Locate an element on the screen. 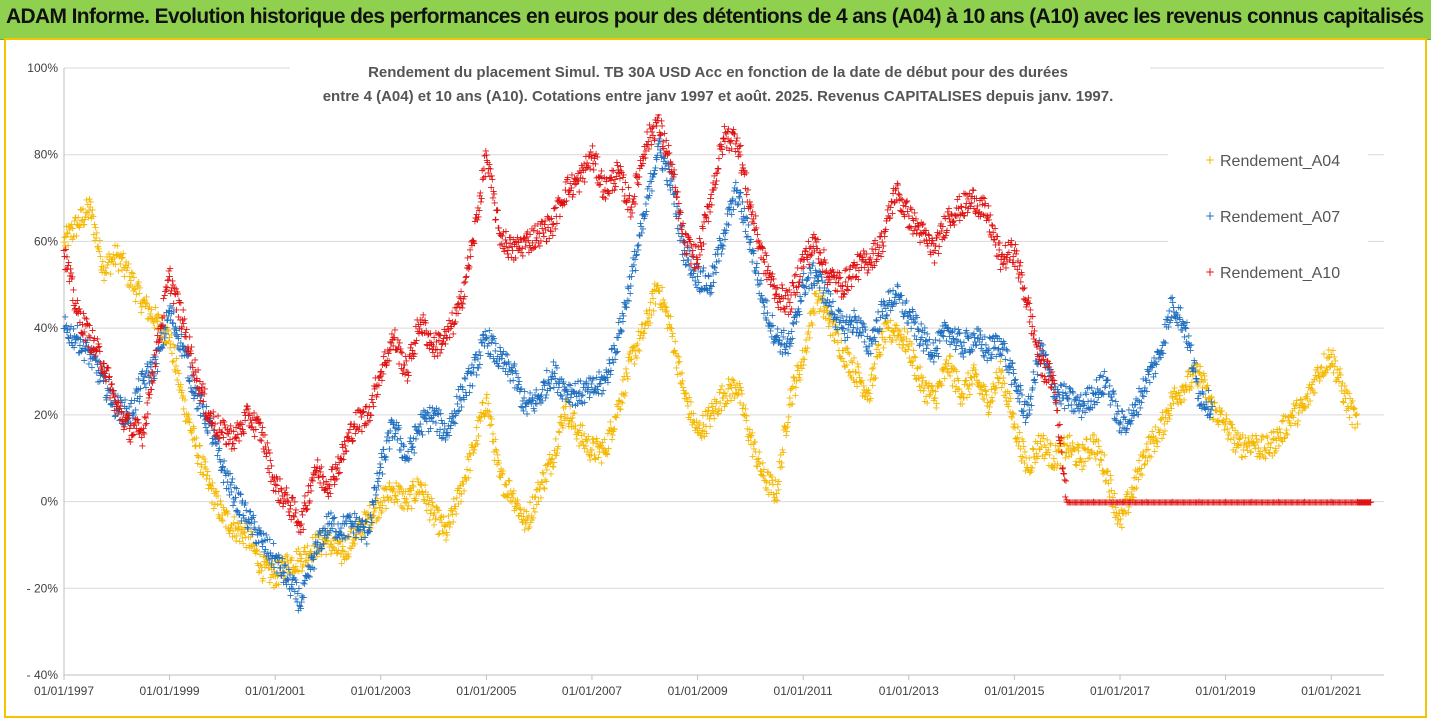 The height and width of the screenshot is (721, 1431). x-tick-label: 01/01/2015 is located at coordinates (1014, 691).